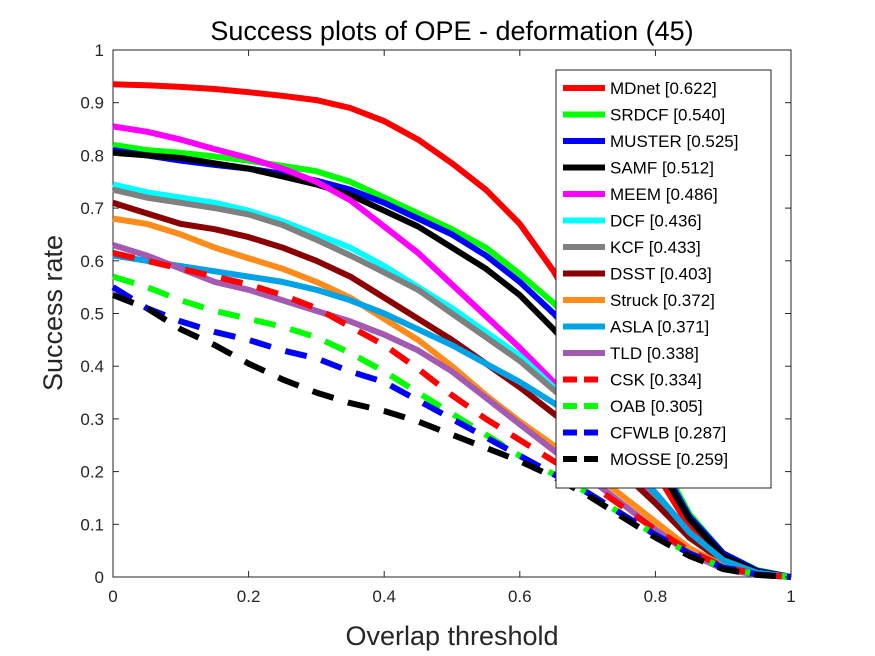 This screenshot has height=656, width=875. What do you see at coordinates (92, 524) in the screenshot?
I see `y-tick-label: 0.1` at bounding box center [92, 524].